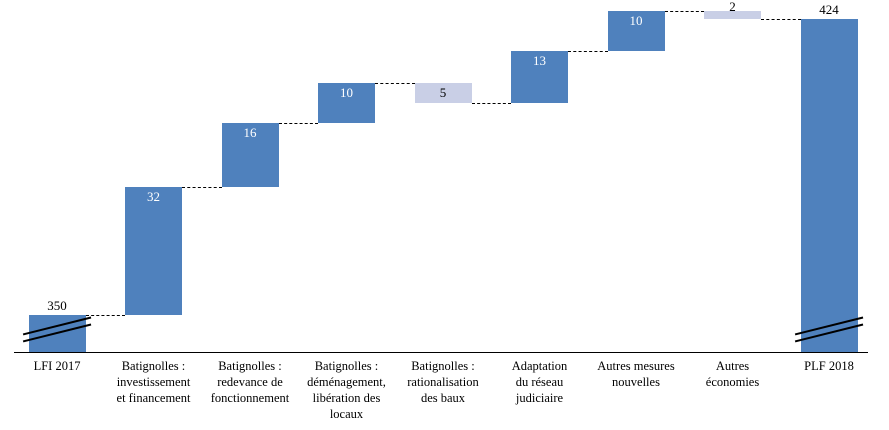 The height and width of the screenshot is (430, 889). I want to click on category-label: Batignolles : rationalisation des baux, so click(443, 382).